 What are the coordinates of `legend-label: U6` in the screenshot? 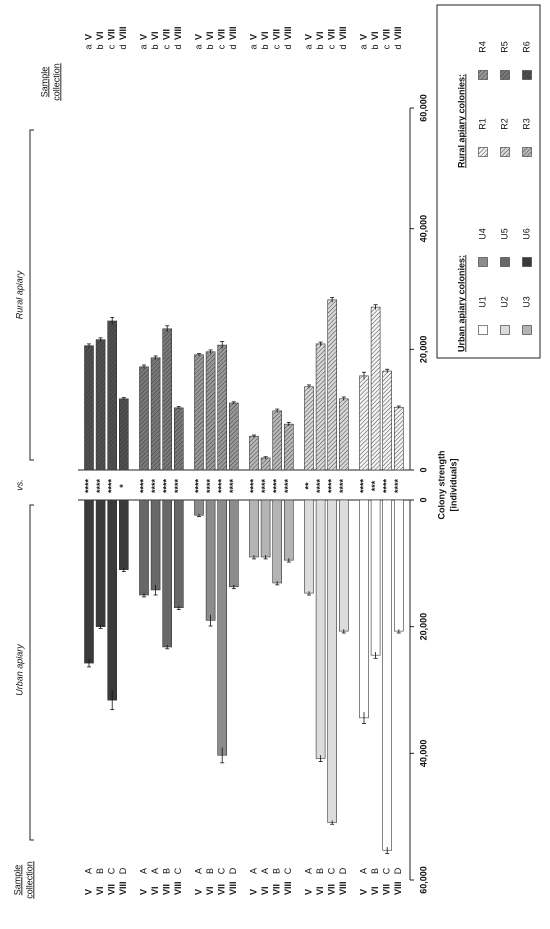 It's located at (526, 234).